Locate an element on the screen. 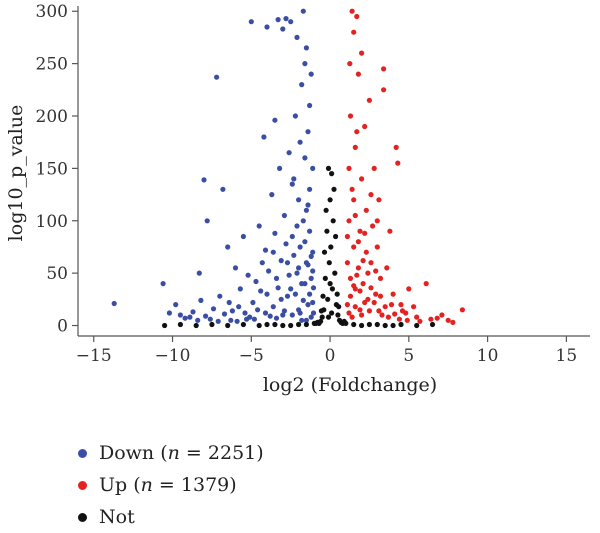 The width and height of the screenshot is (600, 533). x-tick-label: −5 is located at coordinates (251, 356).